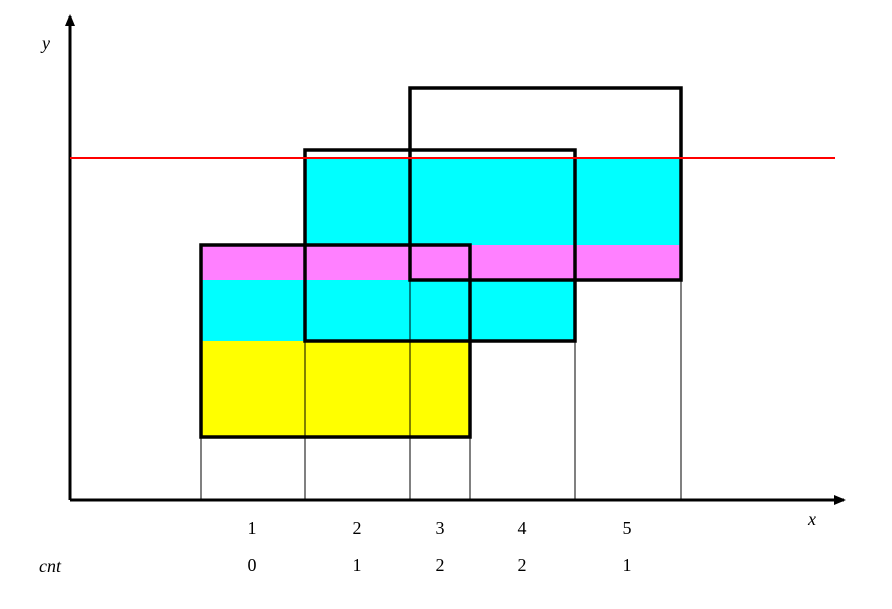 This screenshot has width=892, height=609. What do you see at coordinates (357, 528) in the screenshot?
I see `column-index: 2` at bounding box center [357, 528].